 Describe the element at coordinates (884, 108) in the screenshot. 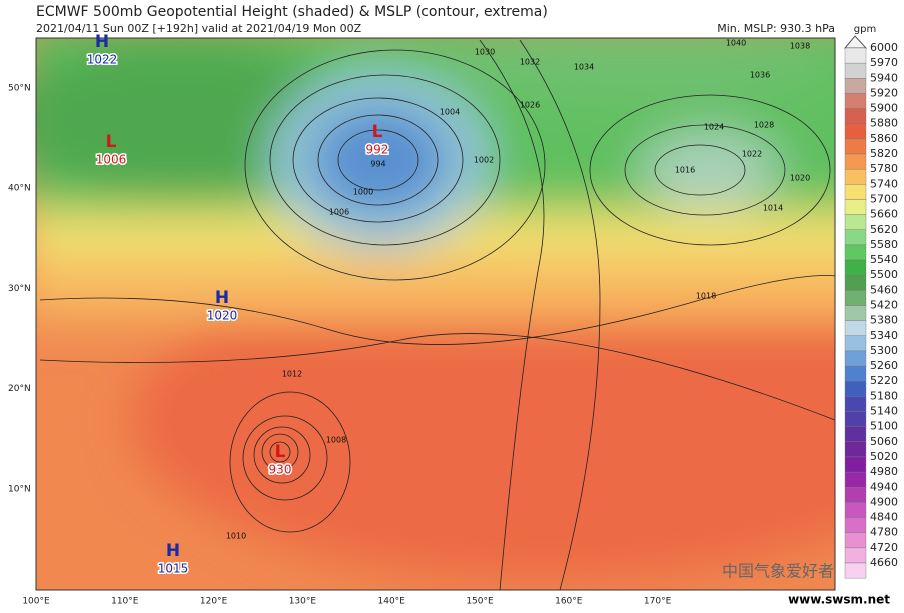

I see `colorbar-label: 5900` at that location.